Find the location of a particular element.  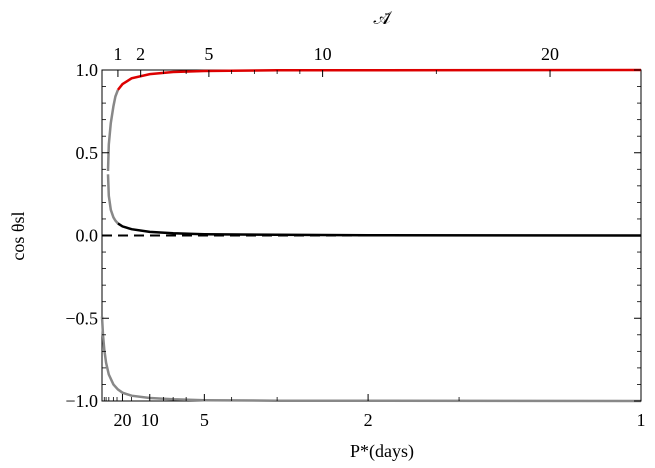

x-top-tick-label: 5 is located at coordinates (208, 54).